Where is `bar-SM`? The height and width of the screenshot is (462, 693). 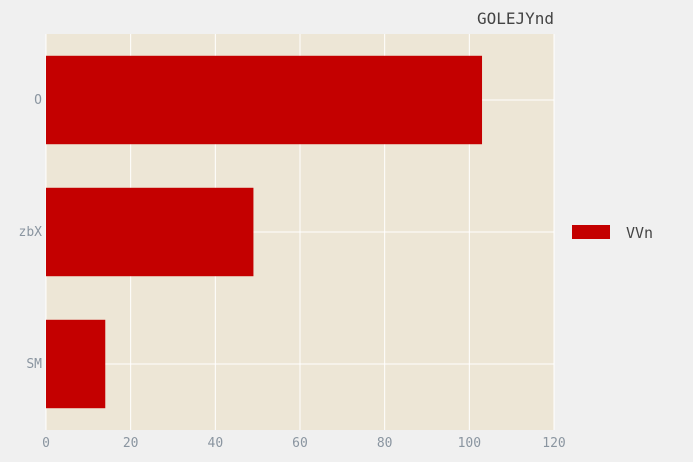
bar-SM is located at coordinates (76, 364).